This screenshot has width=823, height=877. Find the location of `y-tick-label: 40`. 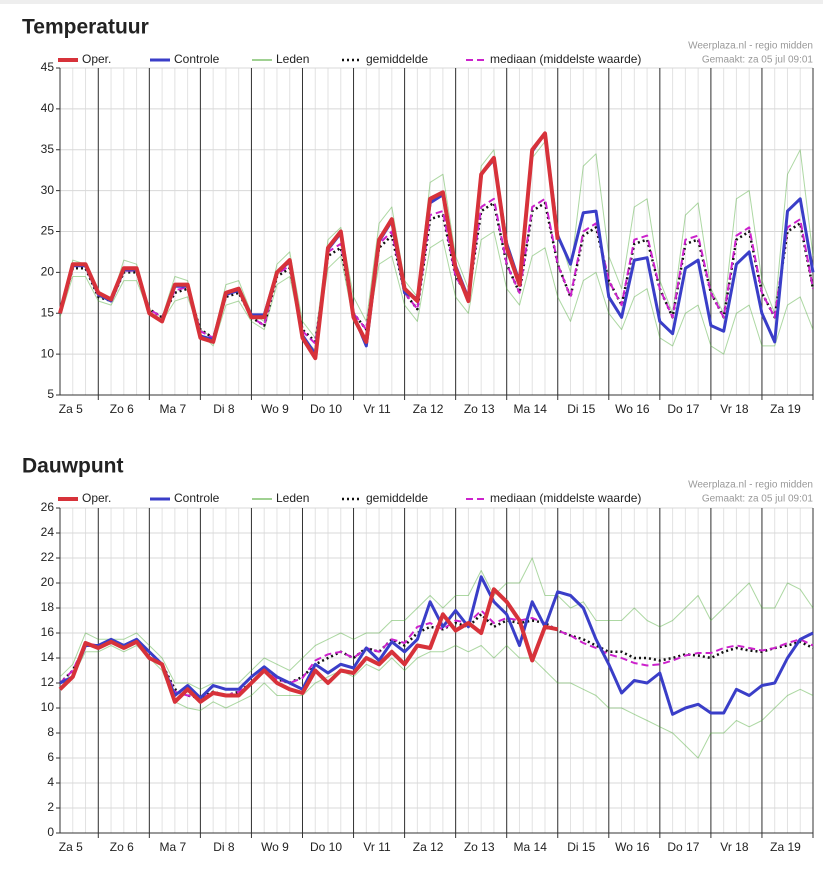

y-tick-label: 40 is located at coordinates (48, 108).